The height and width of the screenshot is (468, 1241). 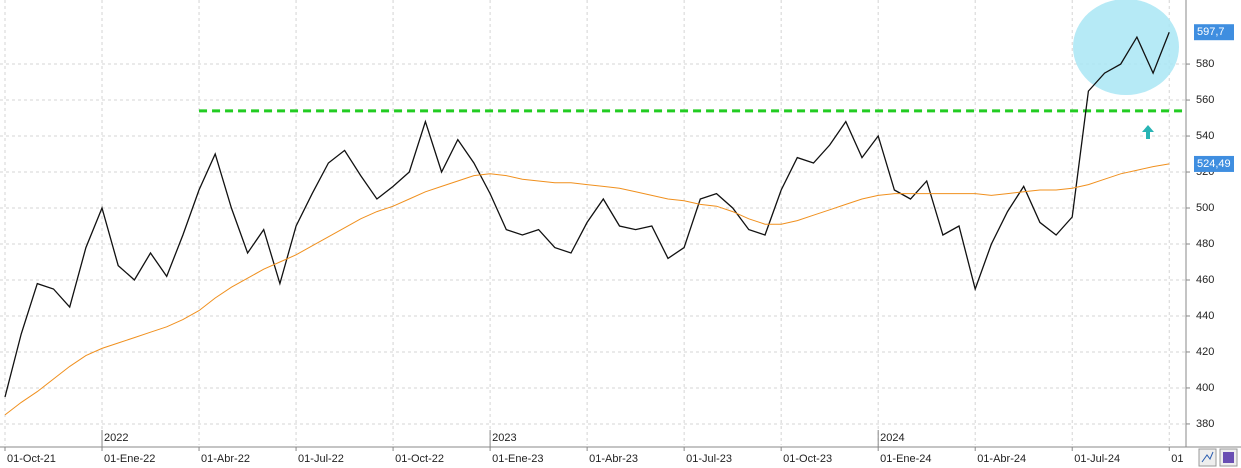 I want to click on last-value-label: 524,49, so click(x=1214, y=164).